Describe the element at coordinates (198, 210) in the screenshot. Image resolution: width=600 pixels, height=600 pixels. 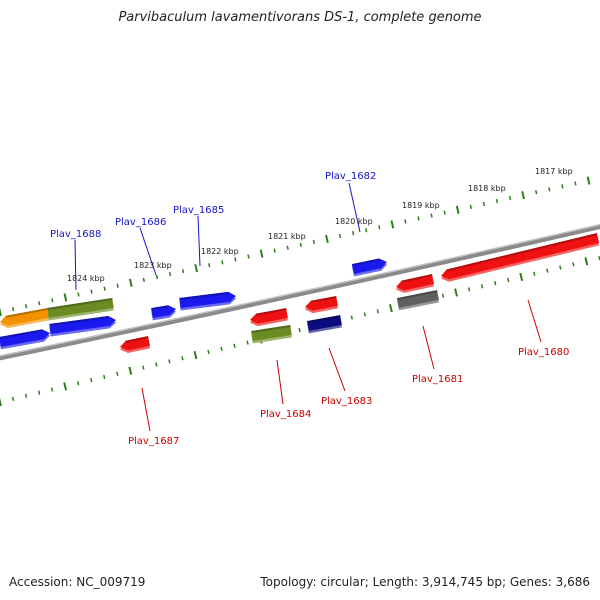
I see `gene-label-plus: Plav_1685` at that location.